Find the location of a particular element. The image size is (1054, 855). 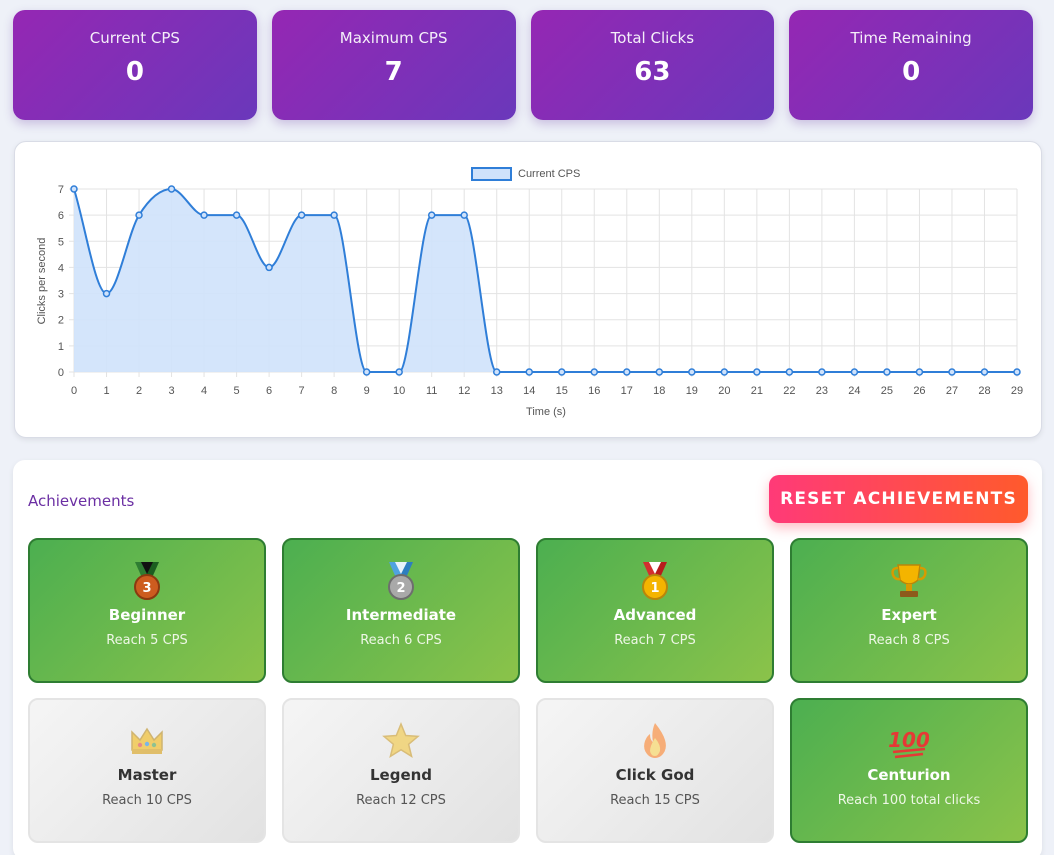

x-tick-label: 28 is located at coordinates (984, 391).